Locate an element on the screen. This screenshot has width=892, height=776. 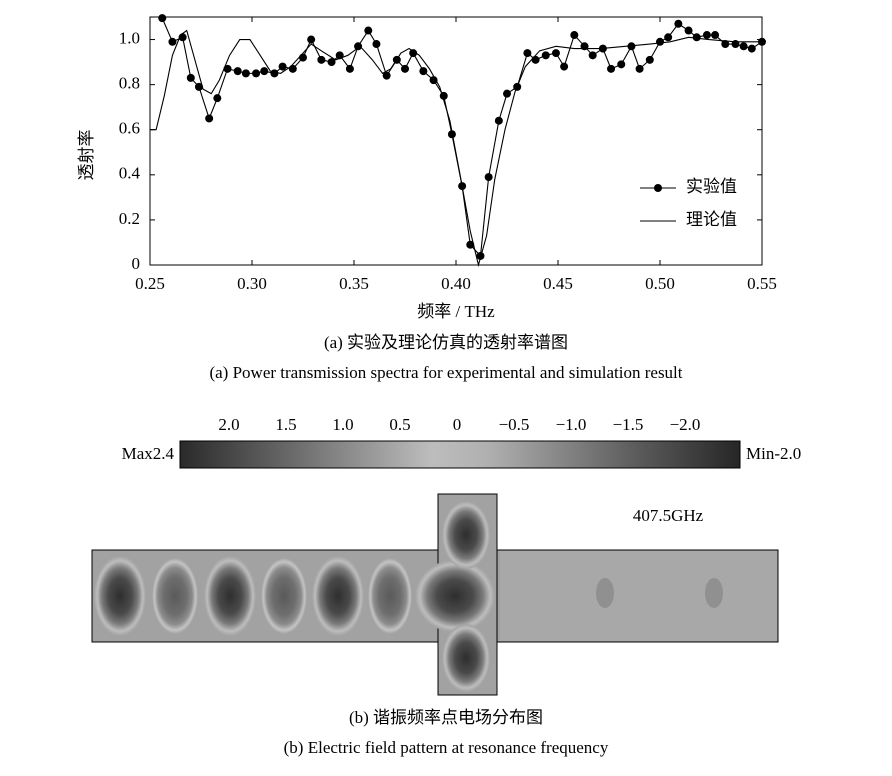
colorbar-tick-label: 0 is located at coordinates (457, 424).